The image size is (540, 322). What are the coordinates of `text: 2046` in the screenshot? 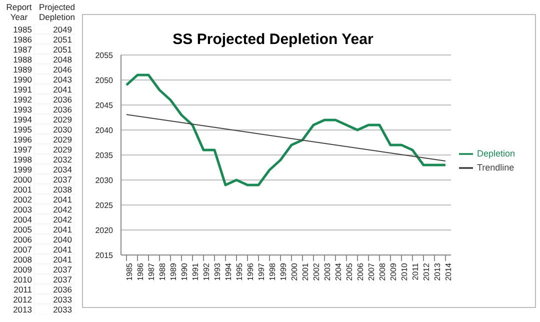 It's located at (62, 69).